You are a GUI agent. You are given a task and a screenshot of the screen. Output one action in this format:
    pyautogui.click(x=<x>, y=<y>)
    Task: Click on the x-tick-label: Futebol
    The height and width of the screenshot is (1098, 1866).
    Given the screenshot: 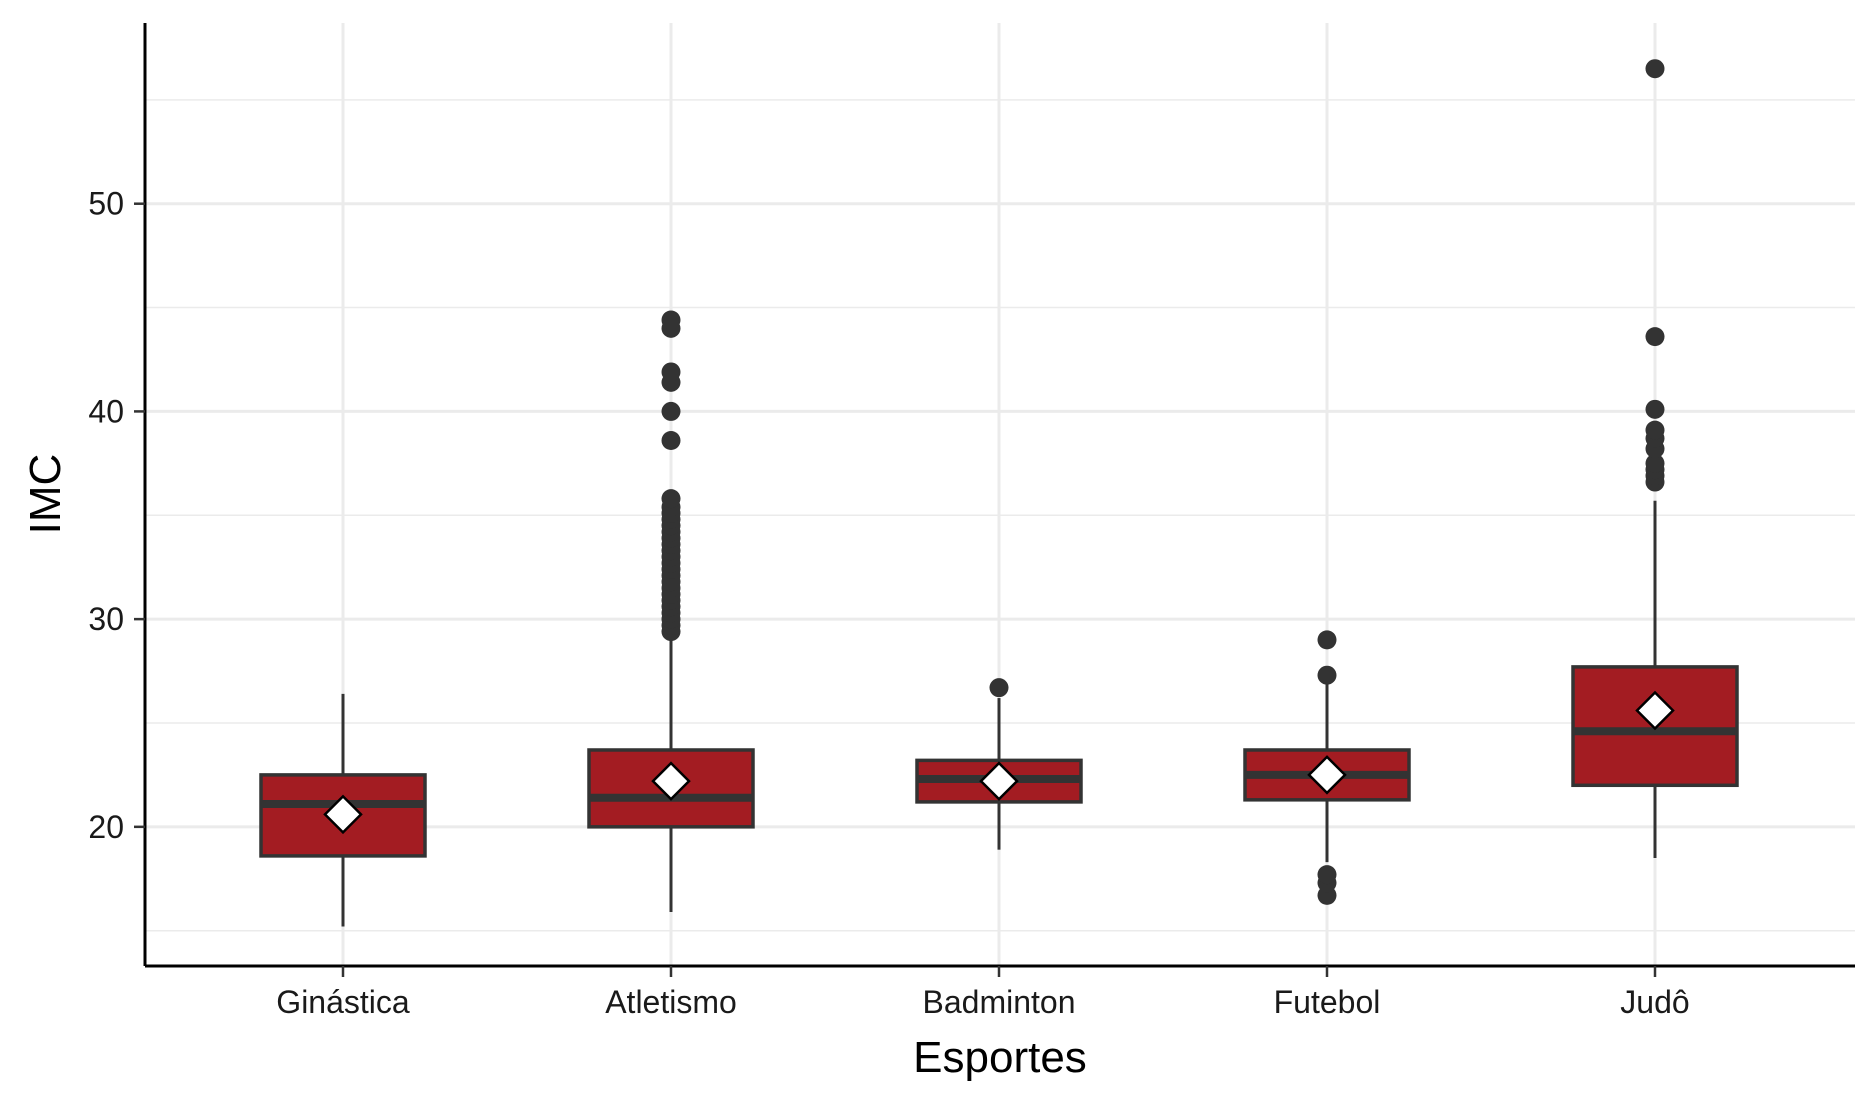 What is the action you would take?
    pyautogui.click(x=1327, y=1002)
    